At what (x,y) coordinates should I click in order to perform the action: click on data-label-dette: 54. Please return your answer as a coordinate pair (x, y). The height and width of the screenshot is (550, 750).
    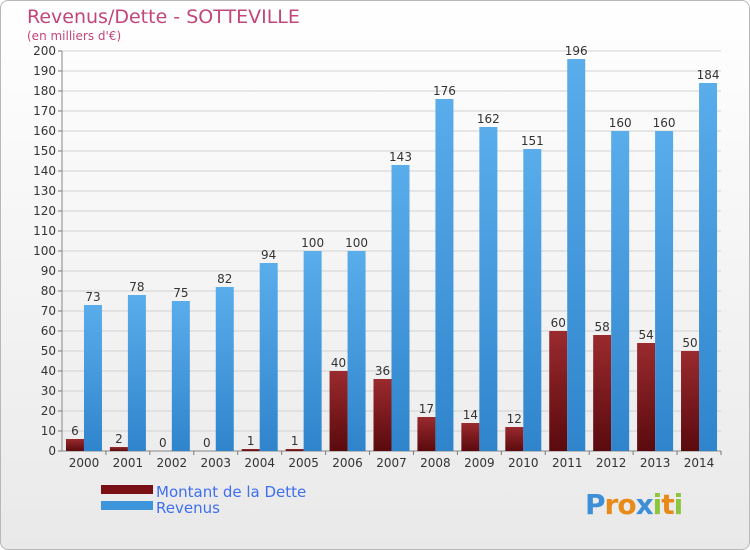
    Looking at the image, I should click on (645, 335).